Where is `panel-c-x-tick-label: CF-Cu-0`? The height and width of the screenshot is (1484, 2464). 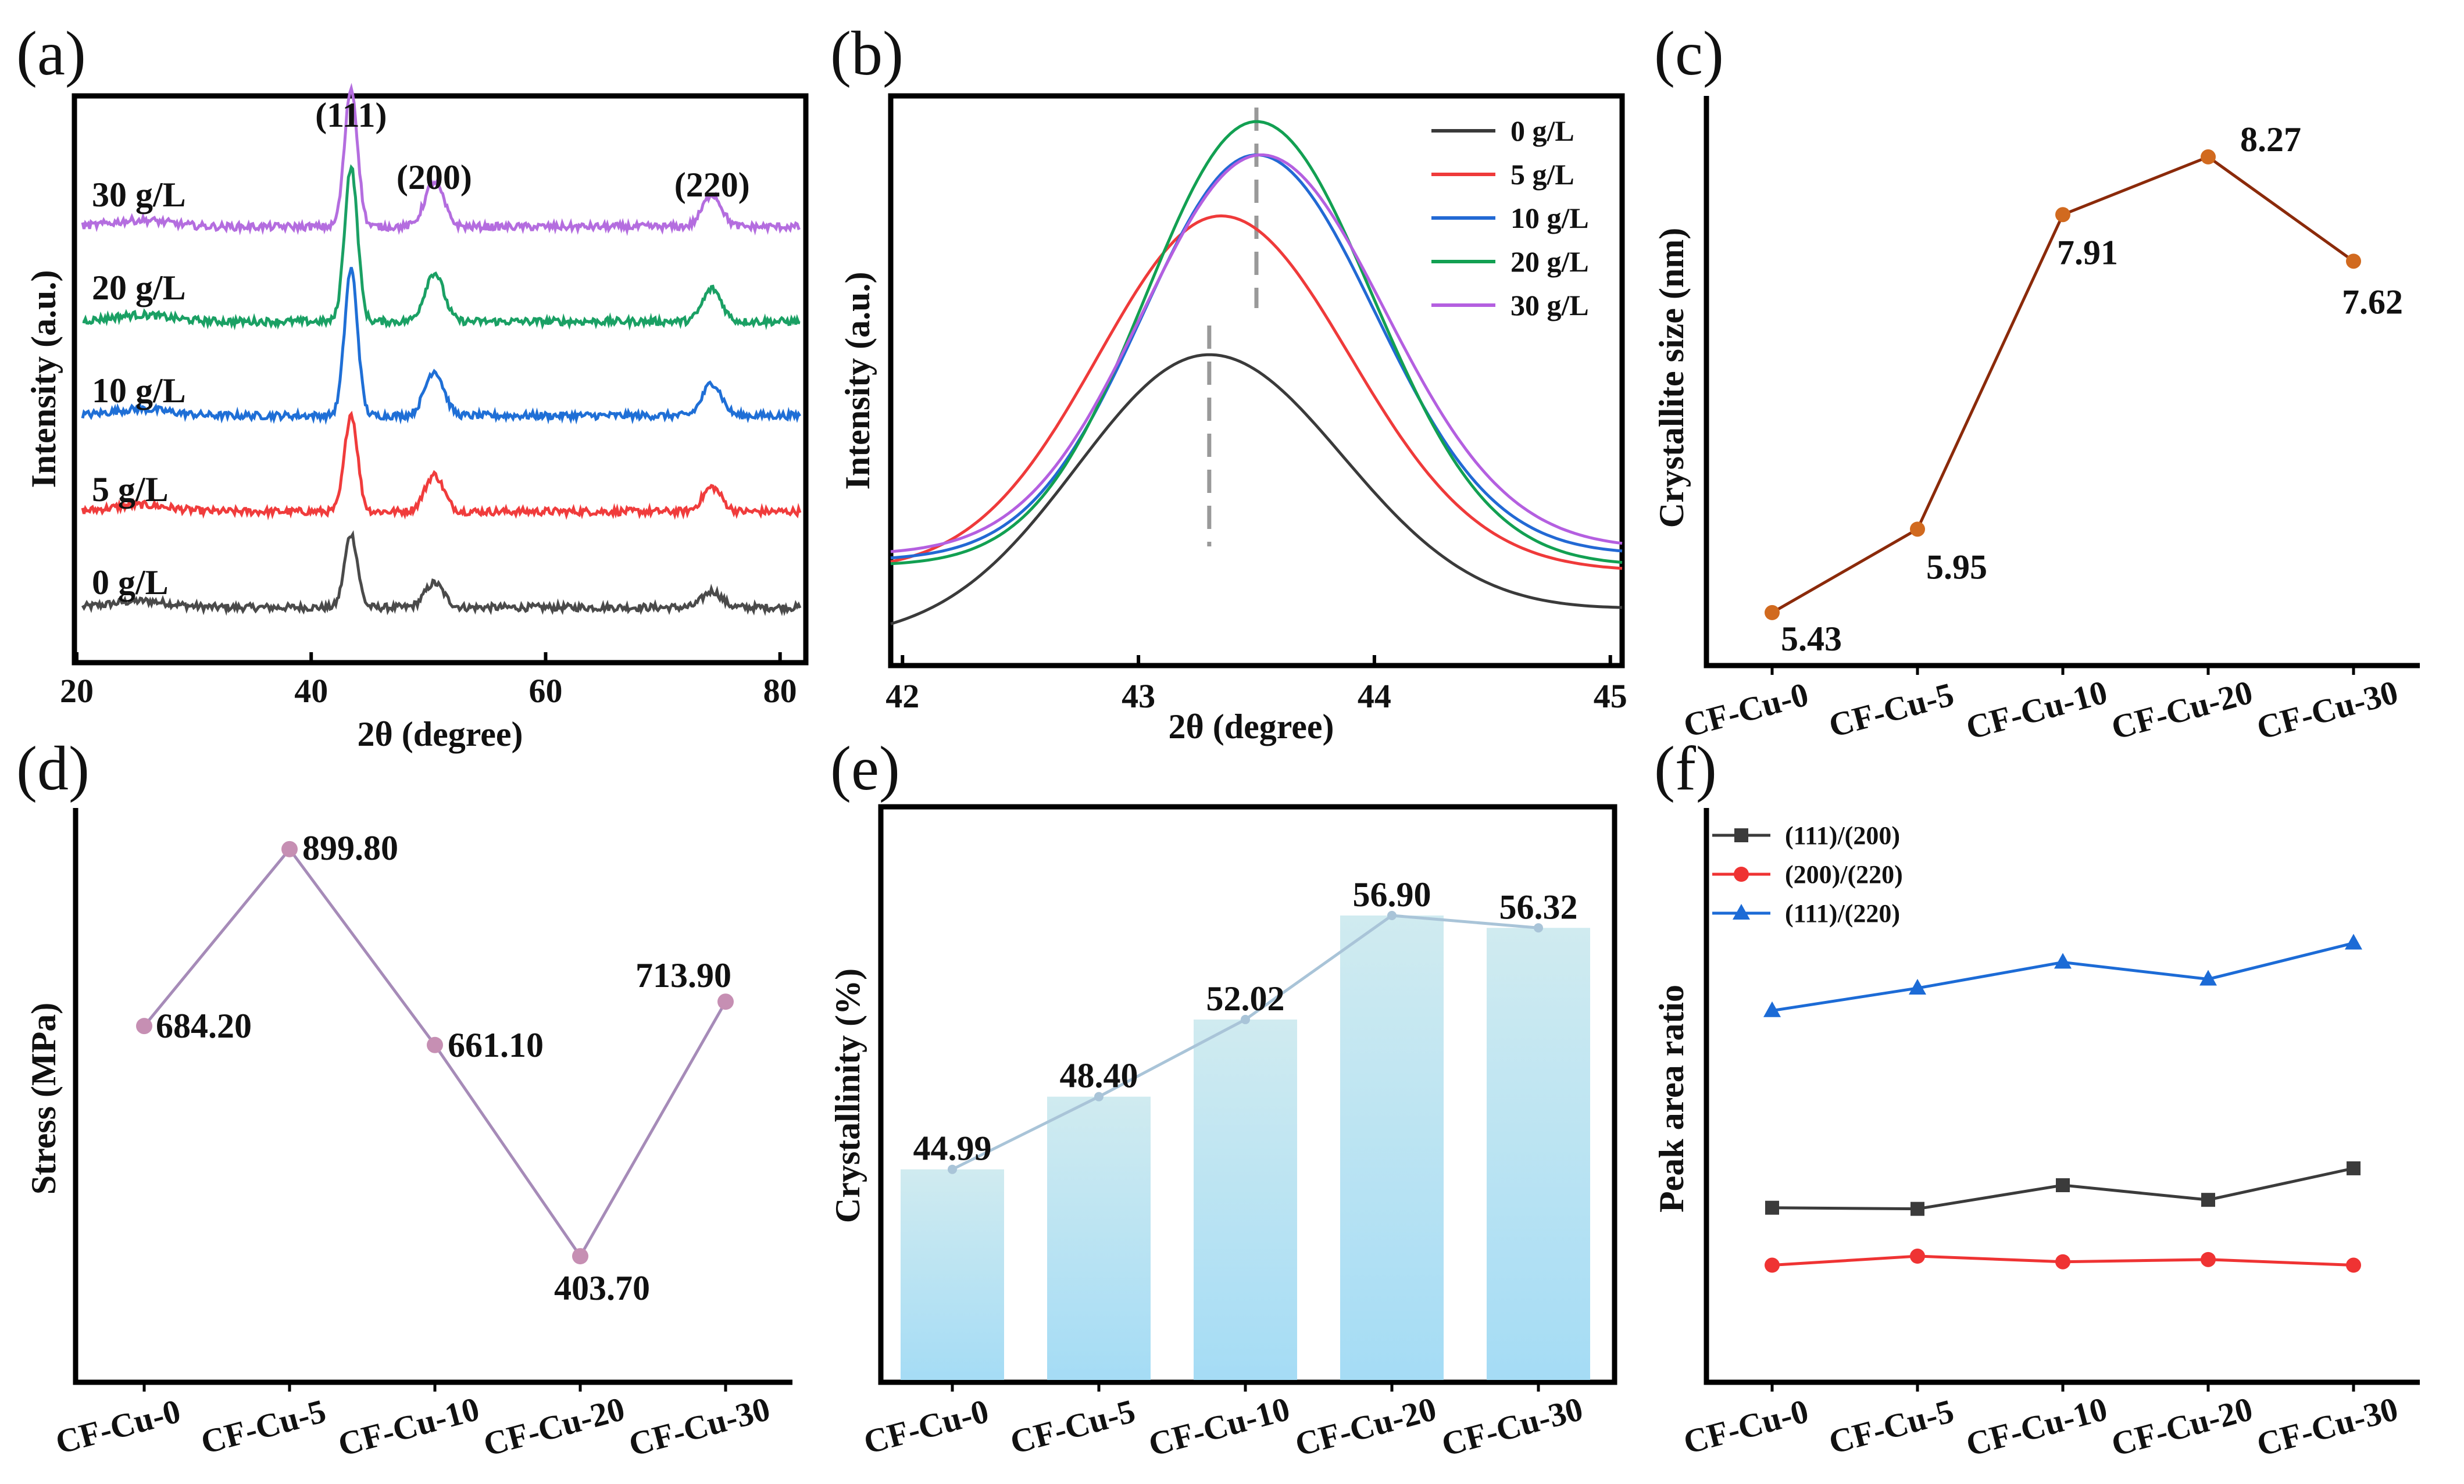 panel-c-x-tick-label: CF-Cu-0 is located at coordinates (1746, 709).